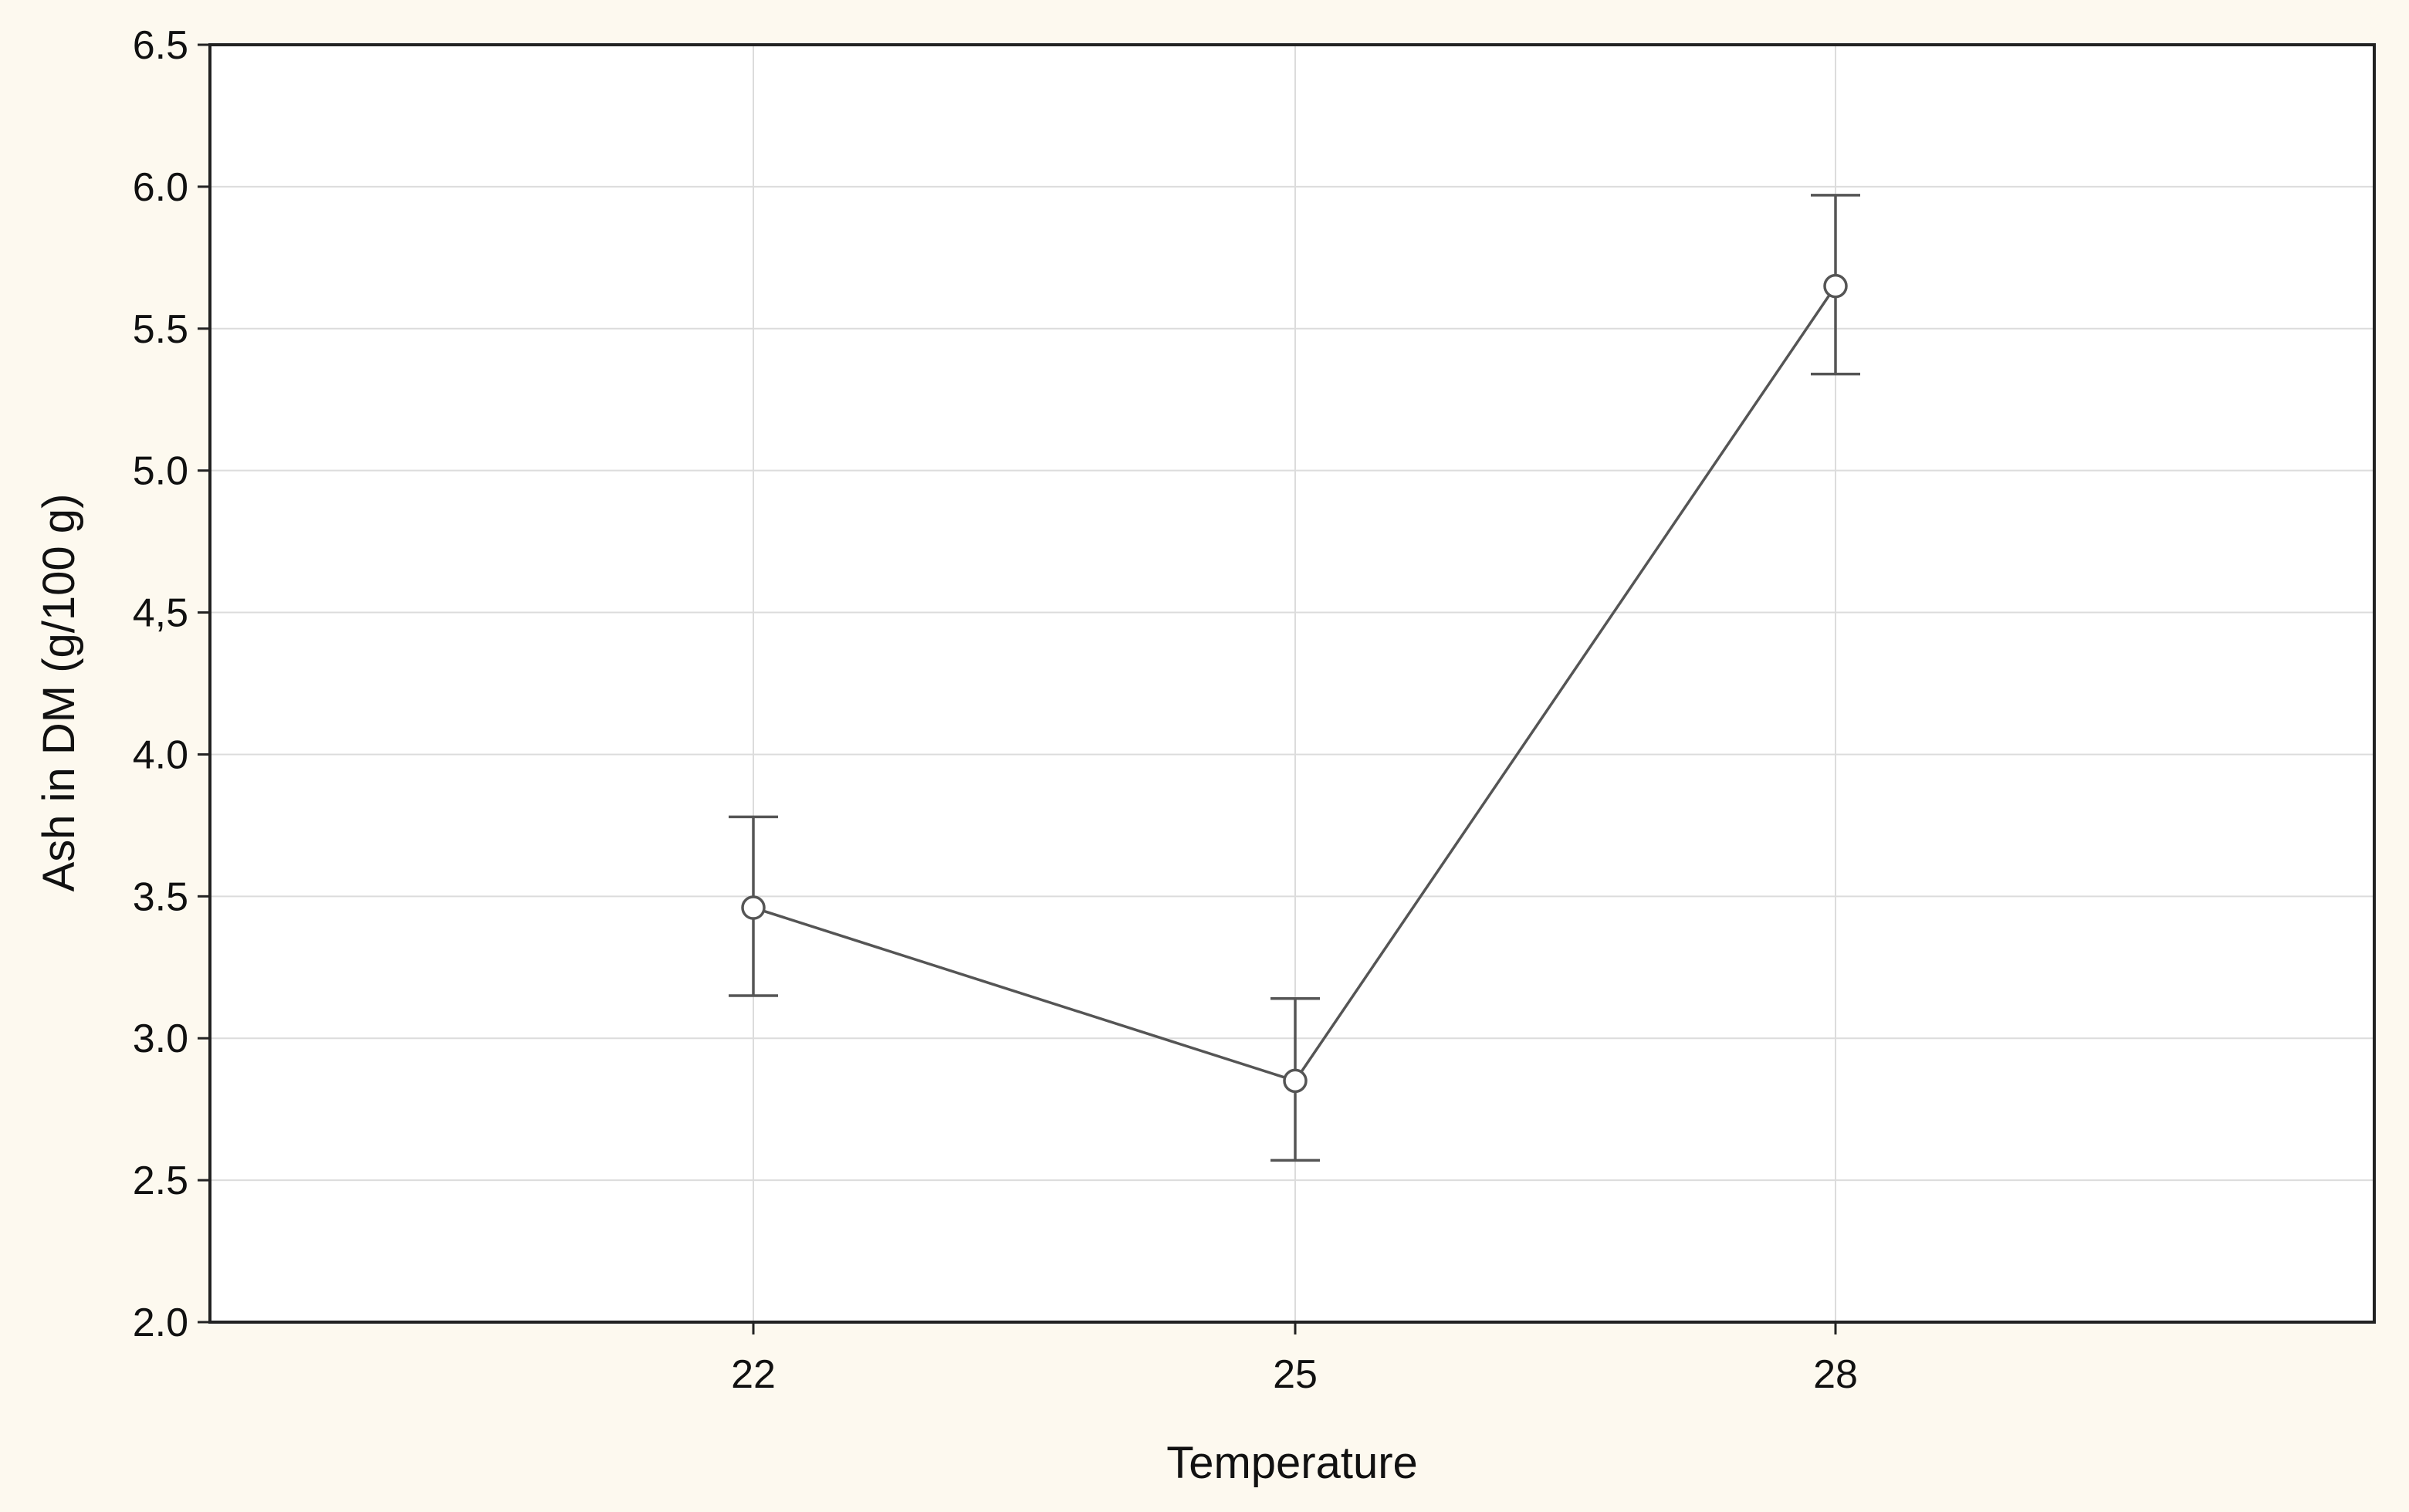  I want to click on y-tick-label: 4,5, so click(160, 613).